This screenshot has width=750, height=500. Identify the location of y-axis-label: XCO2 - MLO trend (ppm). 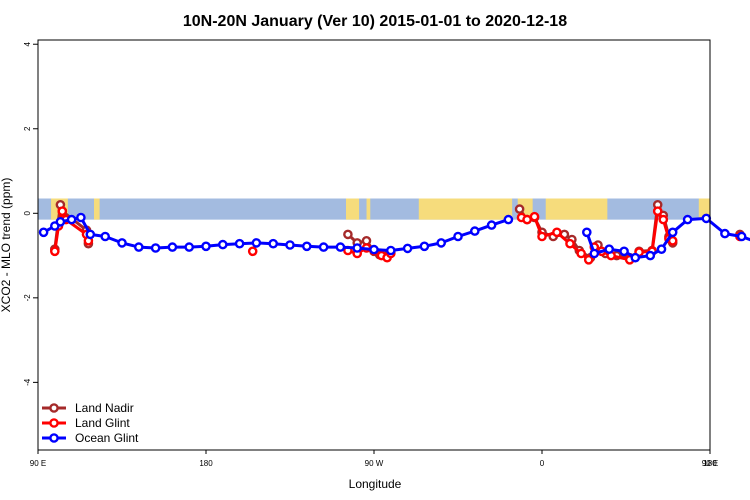
(6, 245).